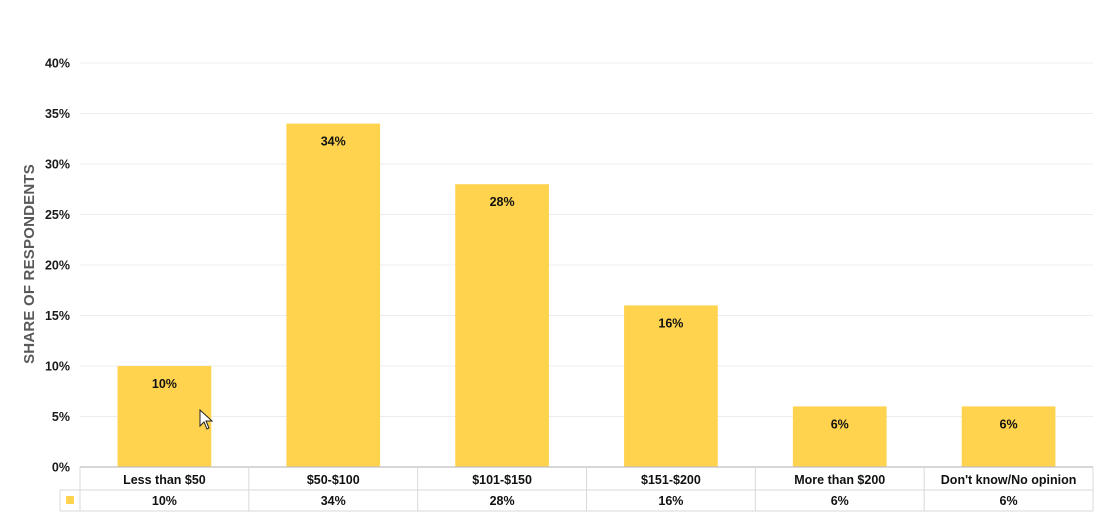  What do you see at coordinates (333, 501) in the screenshot?
I see `table-value-cell: 34%` at bounding box center [333, 501].